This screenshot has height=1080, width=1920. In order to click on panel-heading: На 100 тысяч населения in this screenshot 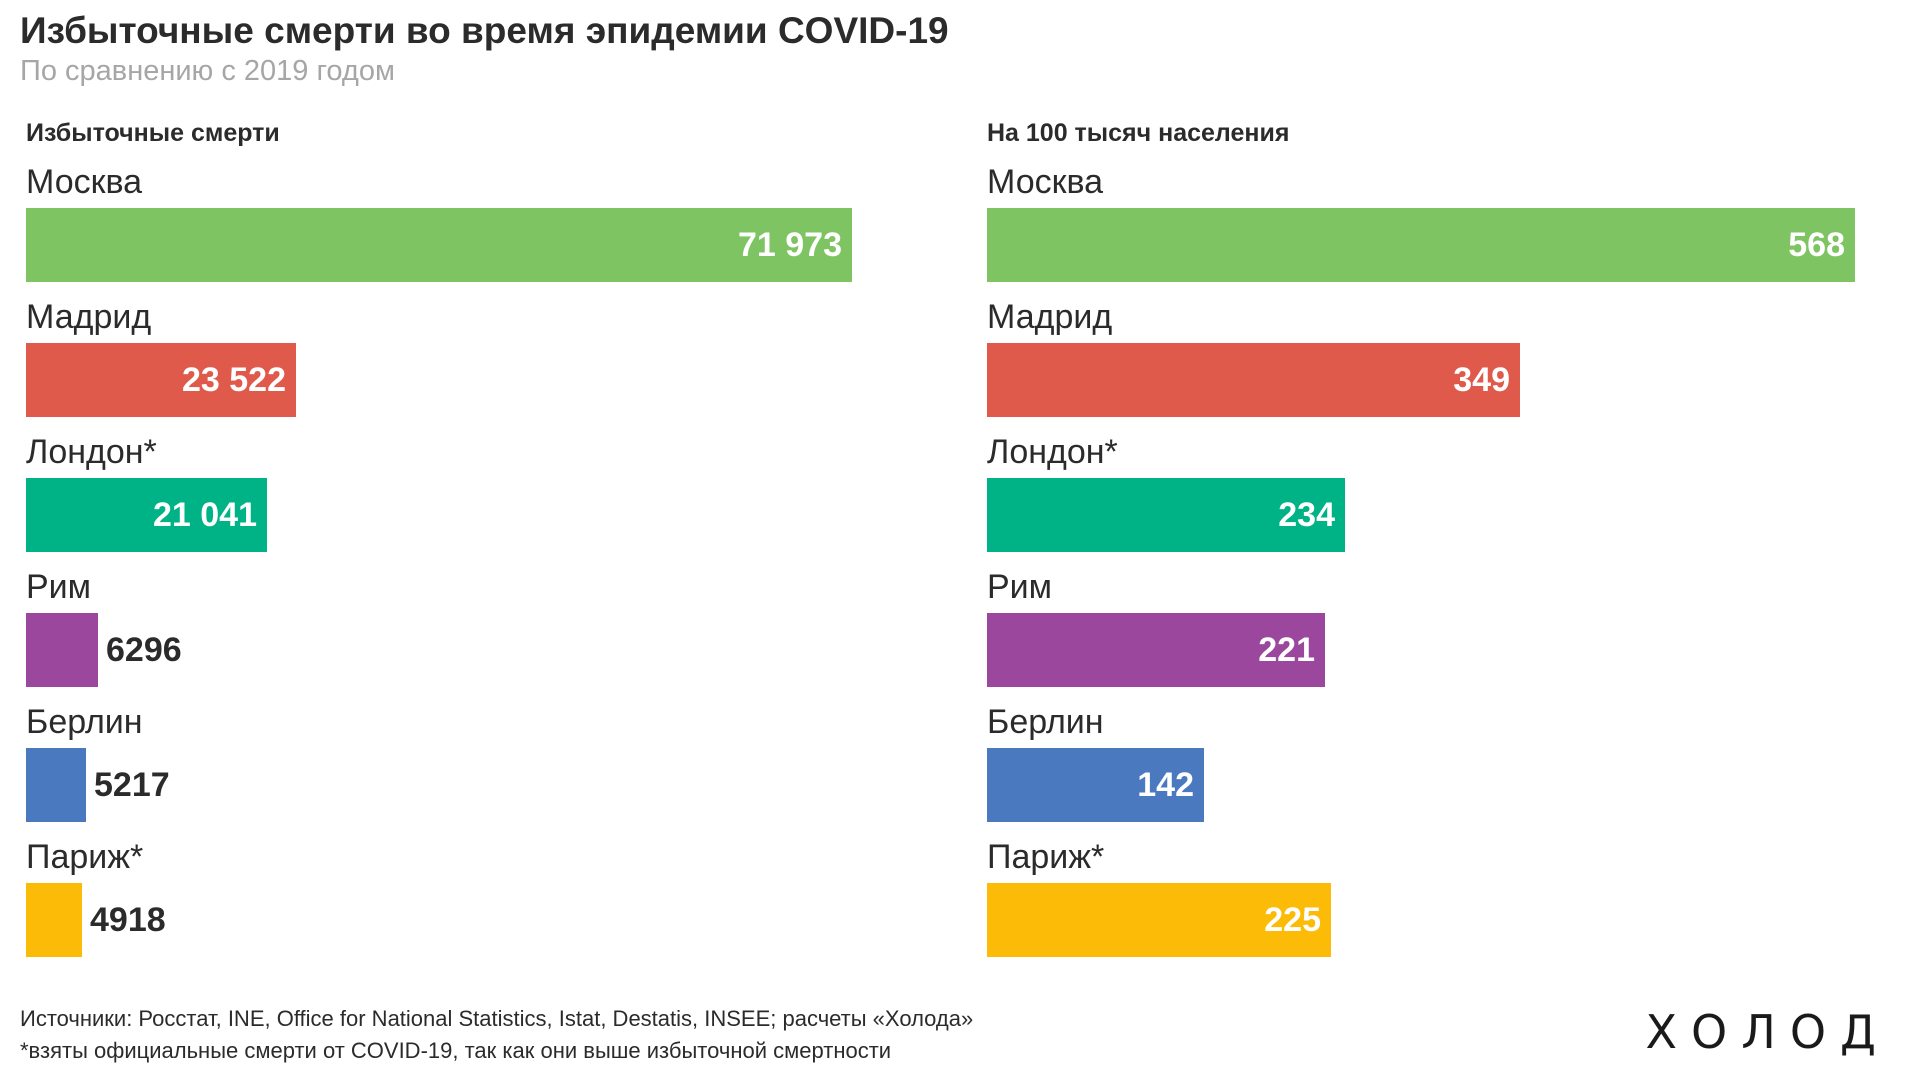, I will do `click(1138, 133)`.